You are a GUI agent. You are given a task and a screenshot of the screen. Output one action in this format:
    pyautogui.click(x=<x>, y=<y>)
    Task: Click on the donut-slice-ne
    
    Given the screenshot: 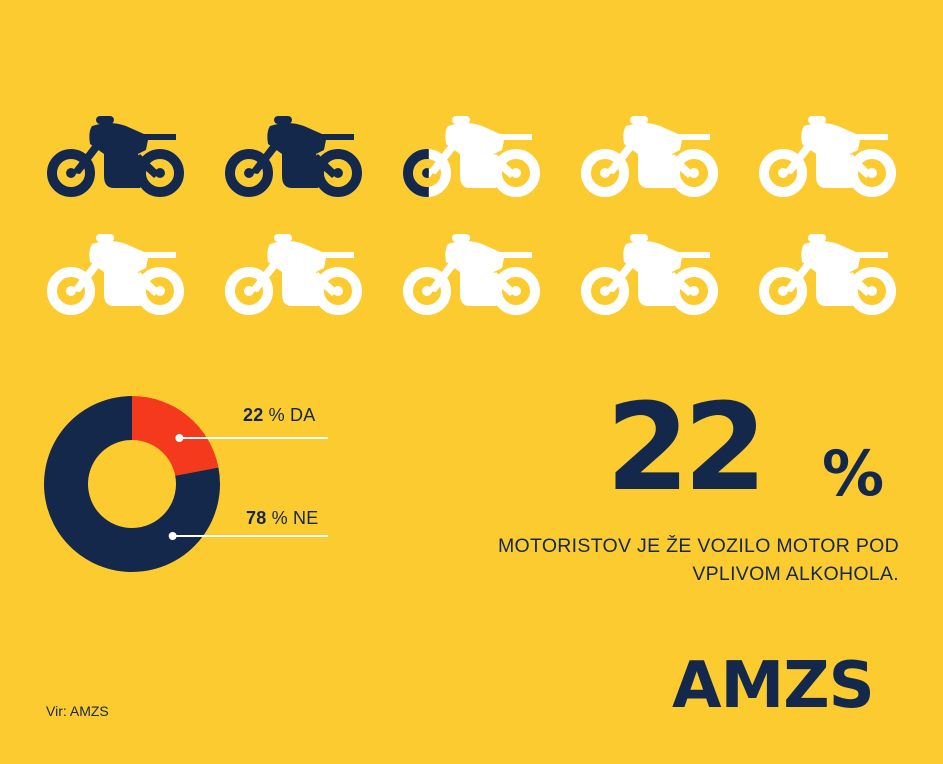 What is the action you would take?
    pyautogui.click(x=132, y=484)
    